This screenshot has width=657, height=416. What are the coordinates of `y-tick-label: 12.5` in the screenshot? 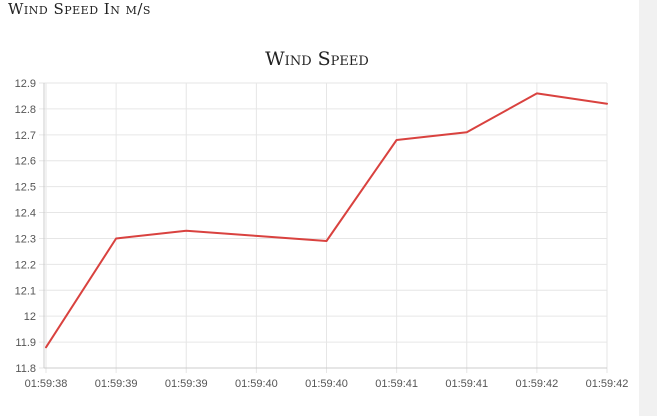 It's located at (25, 188).